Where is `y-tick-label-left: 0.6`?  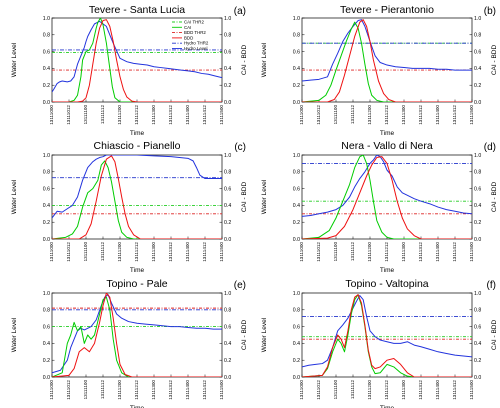 y-tick-label-left: 0.6 is located at coordinates (46, 52).